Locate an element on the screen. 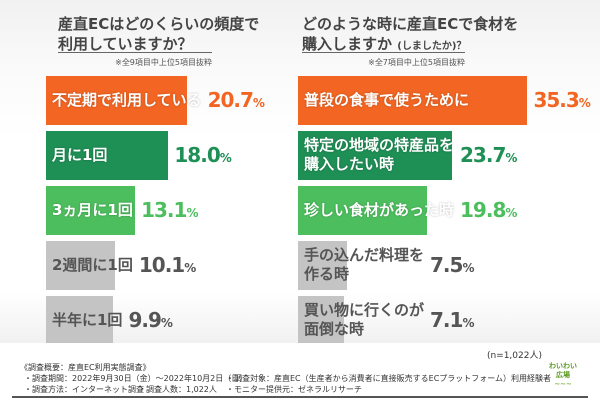  footer-count: ・調査人数：1,022人 is located at coordinates (177, 389).